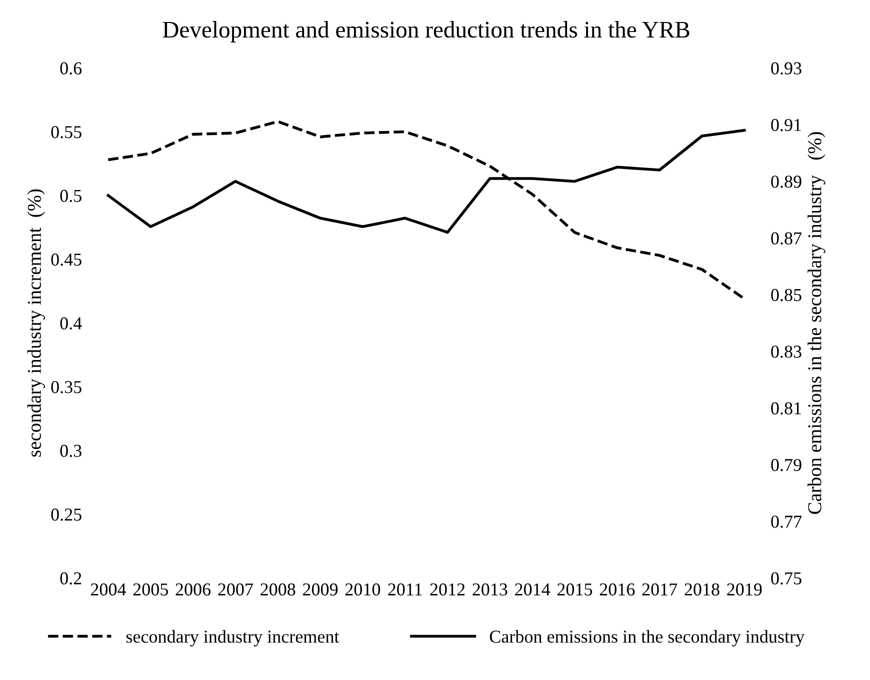 This screenshot has width=870, height=680. I want to click on y2-axis-title: Carbon emissions in the secondary industry (%), so click(817, 323).